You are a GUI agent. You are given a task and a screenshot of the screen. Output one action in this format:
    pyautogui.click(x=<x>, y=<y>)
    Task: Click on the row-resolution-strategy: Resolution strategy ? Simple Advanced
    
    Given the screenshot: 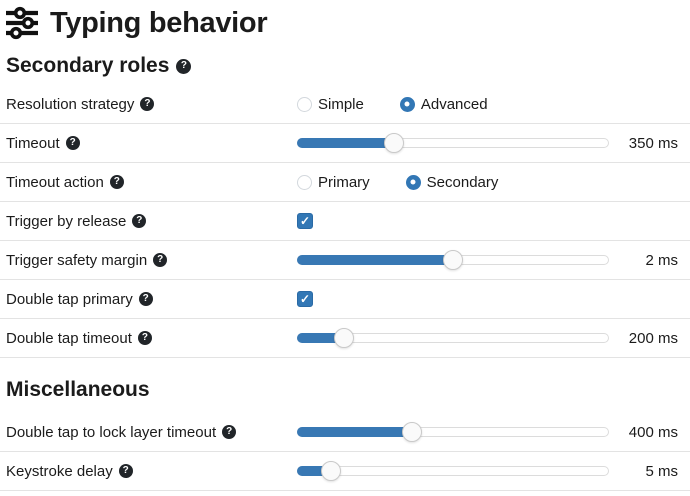 What is the action you would take?
    pyautogui.click(x=345, y=104)
    